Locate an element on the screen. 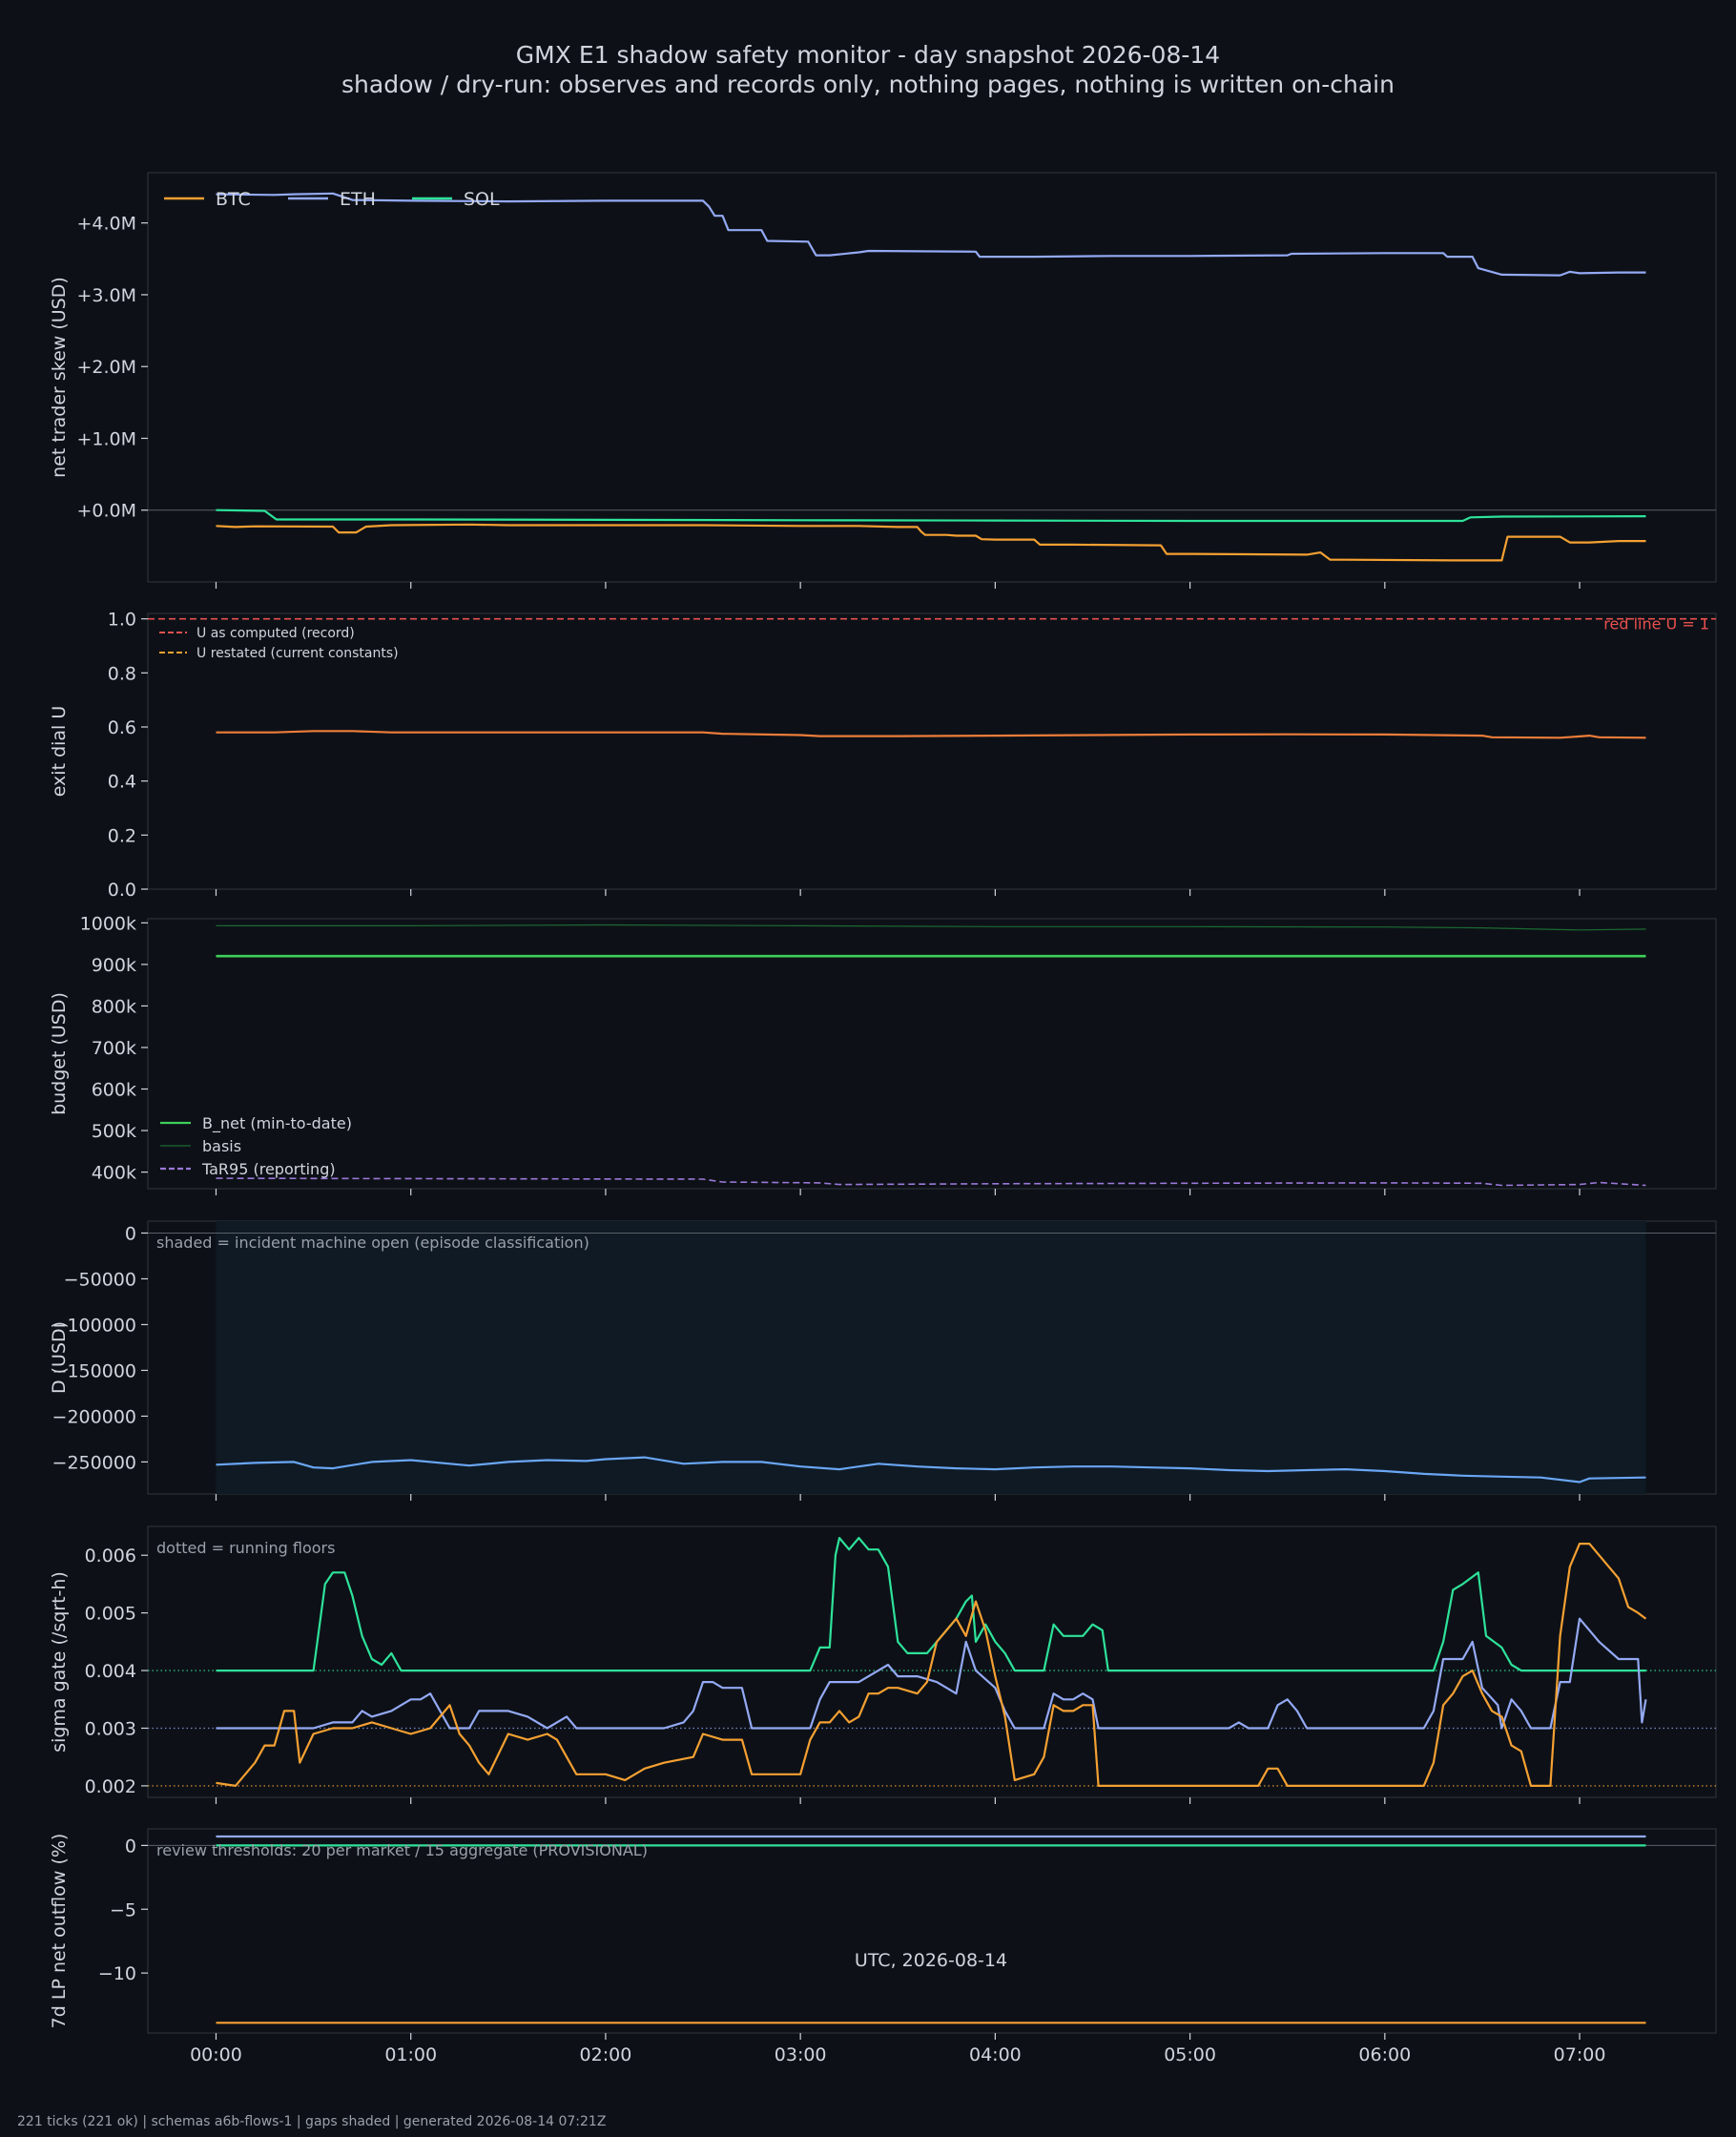 Image resolution: width=1736 pixels, height=2137 pixels. x-tick-label: 06:00 is located at coordinates (1384, 2054).